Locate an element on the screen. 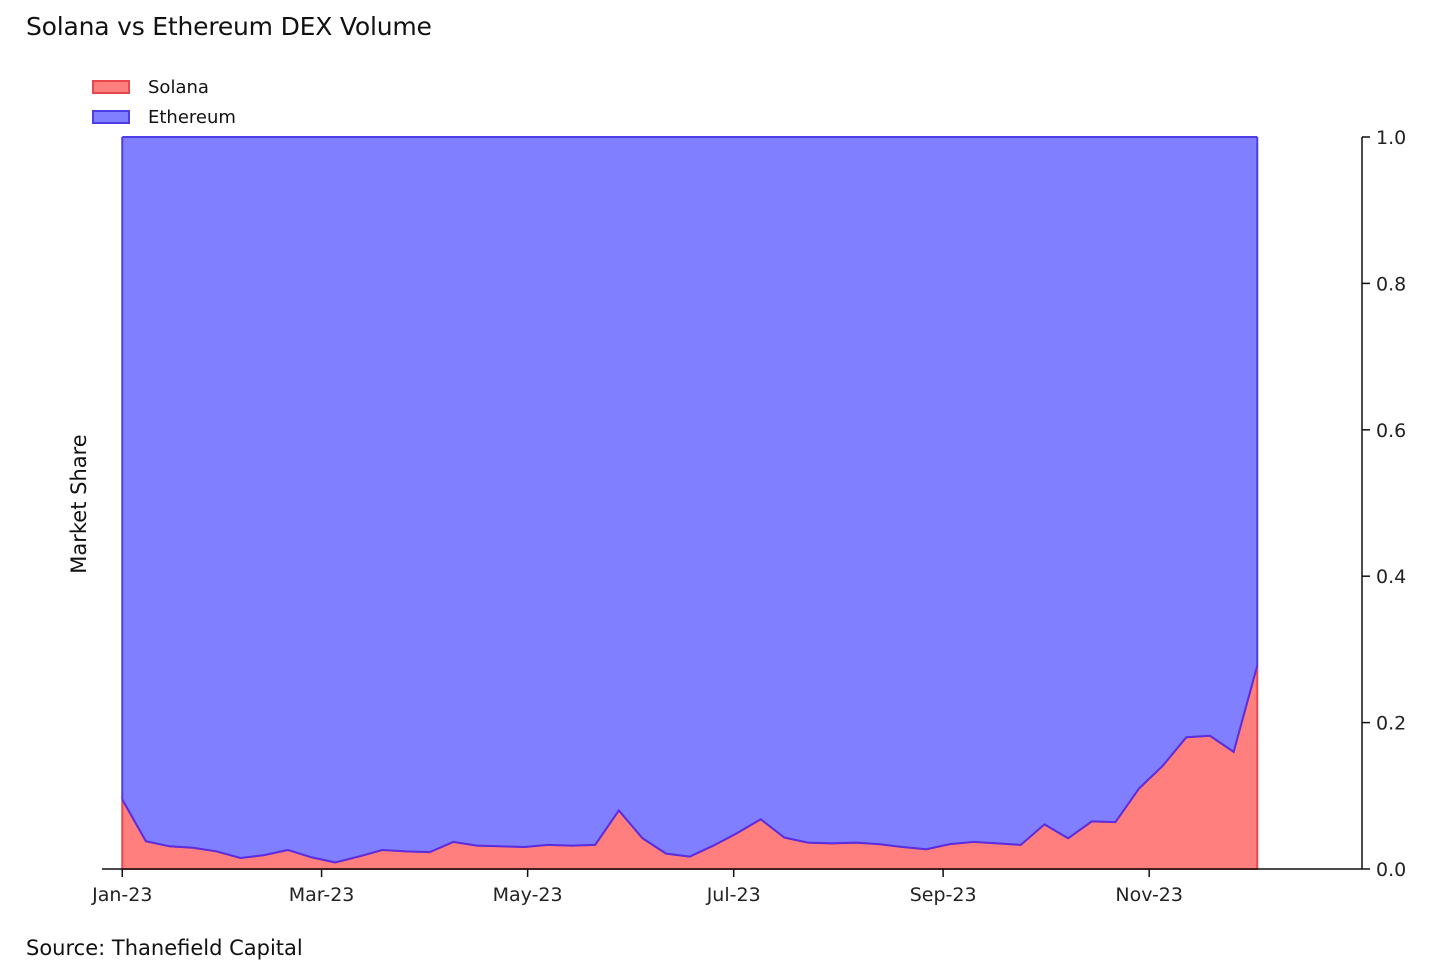 Image resolution: width=1456 pixels, height=969 pixels. legend: Solana Ethereum is located at coordinates (164, 102).